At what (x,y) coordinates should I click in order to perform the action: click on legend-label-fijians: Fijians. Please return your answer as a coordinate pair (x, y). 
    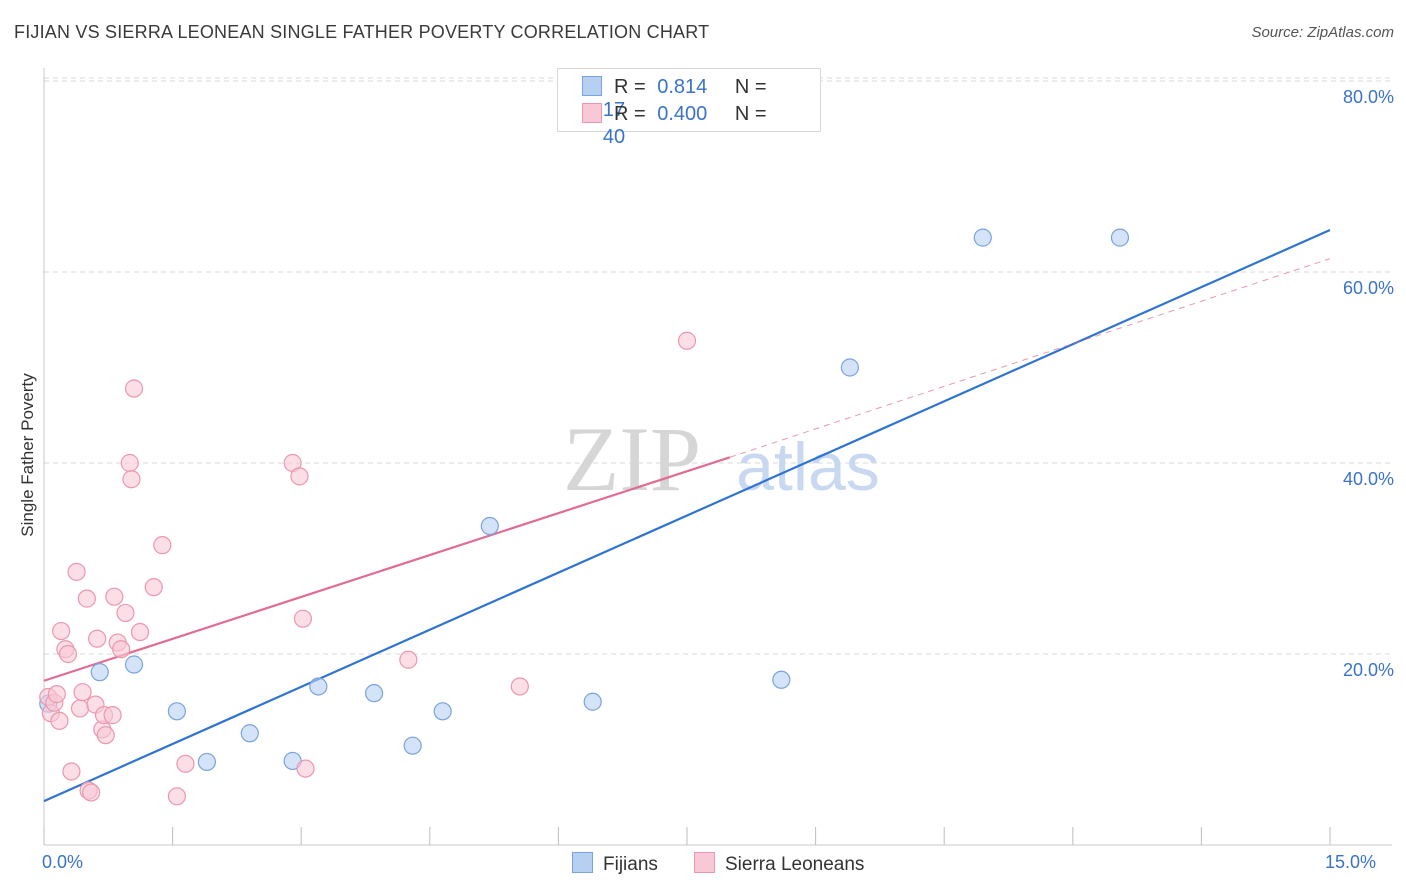
    Looking at the image, I should click on (630, 864).